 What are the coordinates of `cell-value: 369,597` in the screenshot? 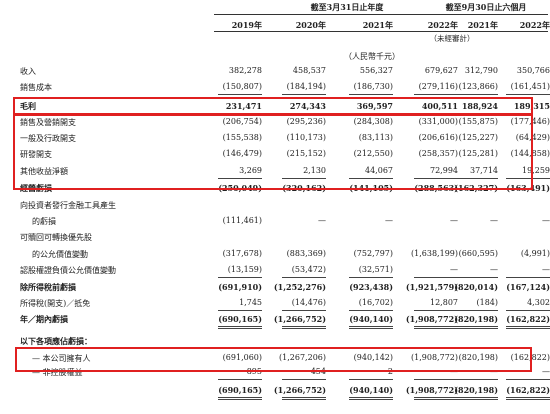 It's located at (374, 106).